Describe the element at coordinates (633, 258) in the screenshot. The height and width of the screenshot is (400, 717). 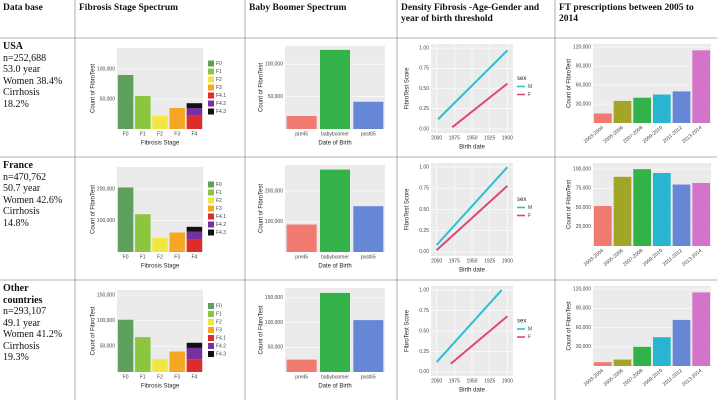
I see `x-tick-label: 2007-2008` at that location.